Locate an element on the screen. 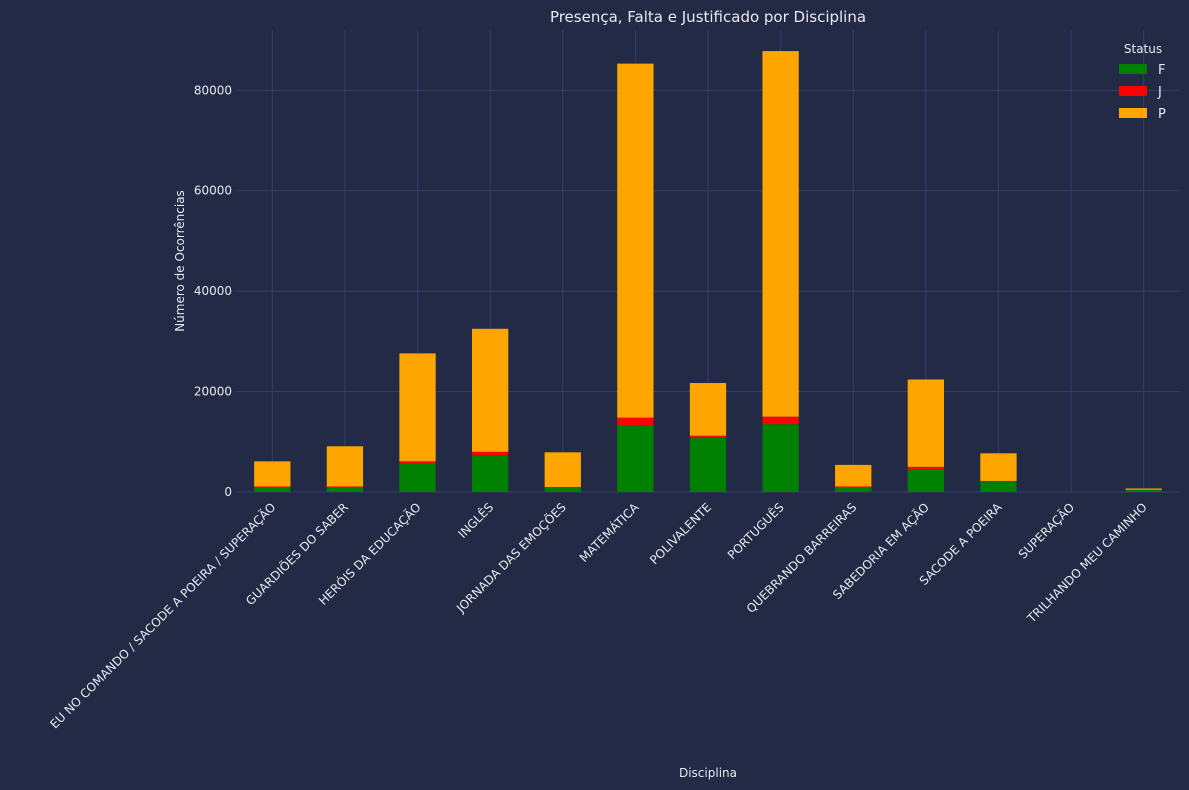  legend-swatch-p is located at coordinates (1133, 113).